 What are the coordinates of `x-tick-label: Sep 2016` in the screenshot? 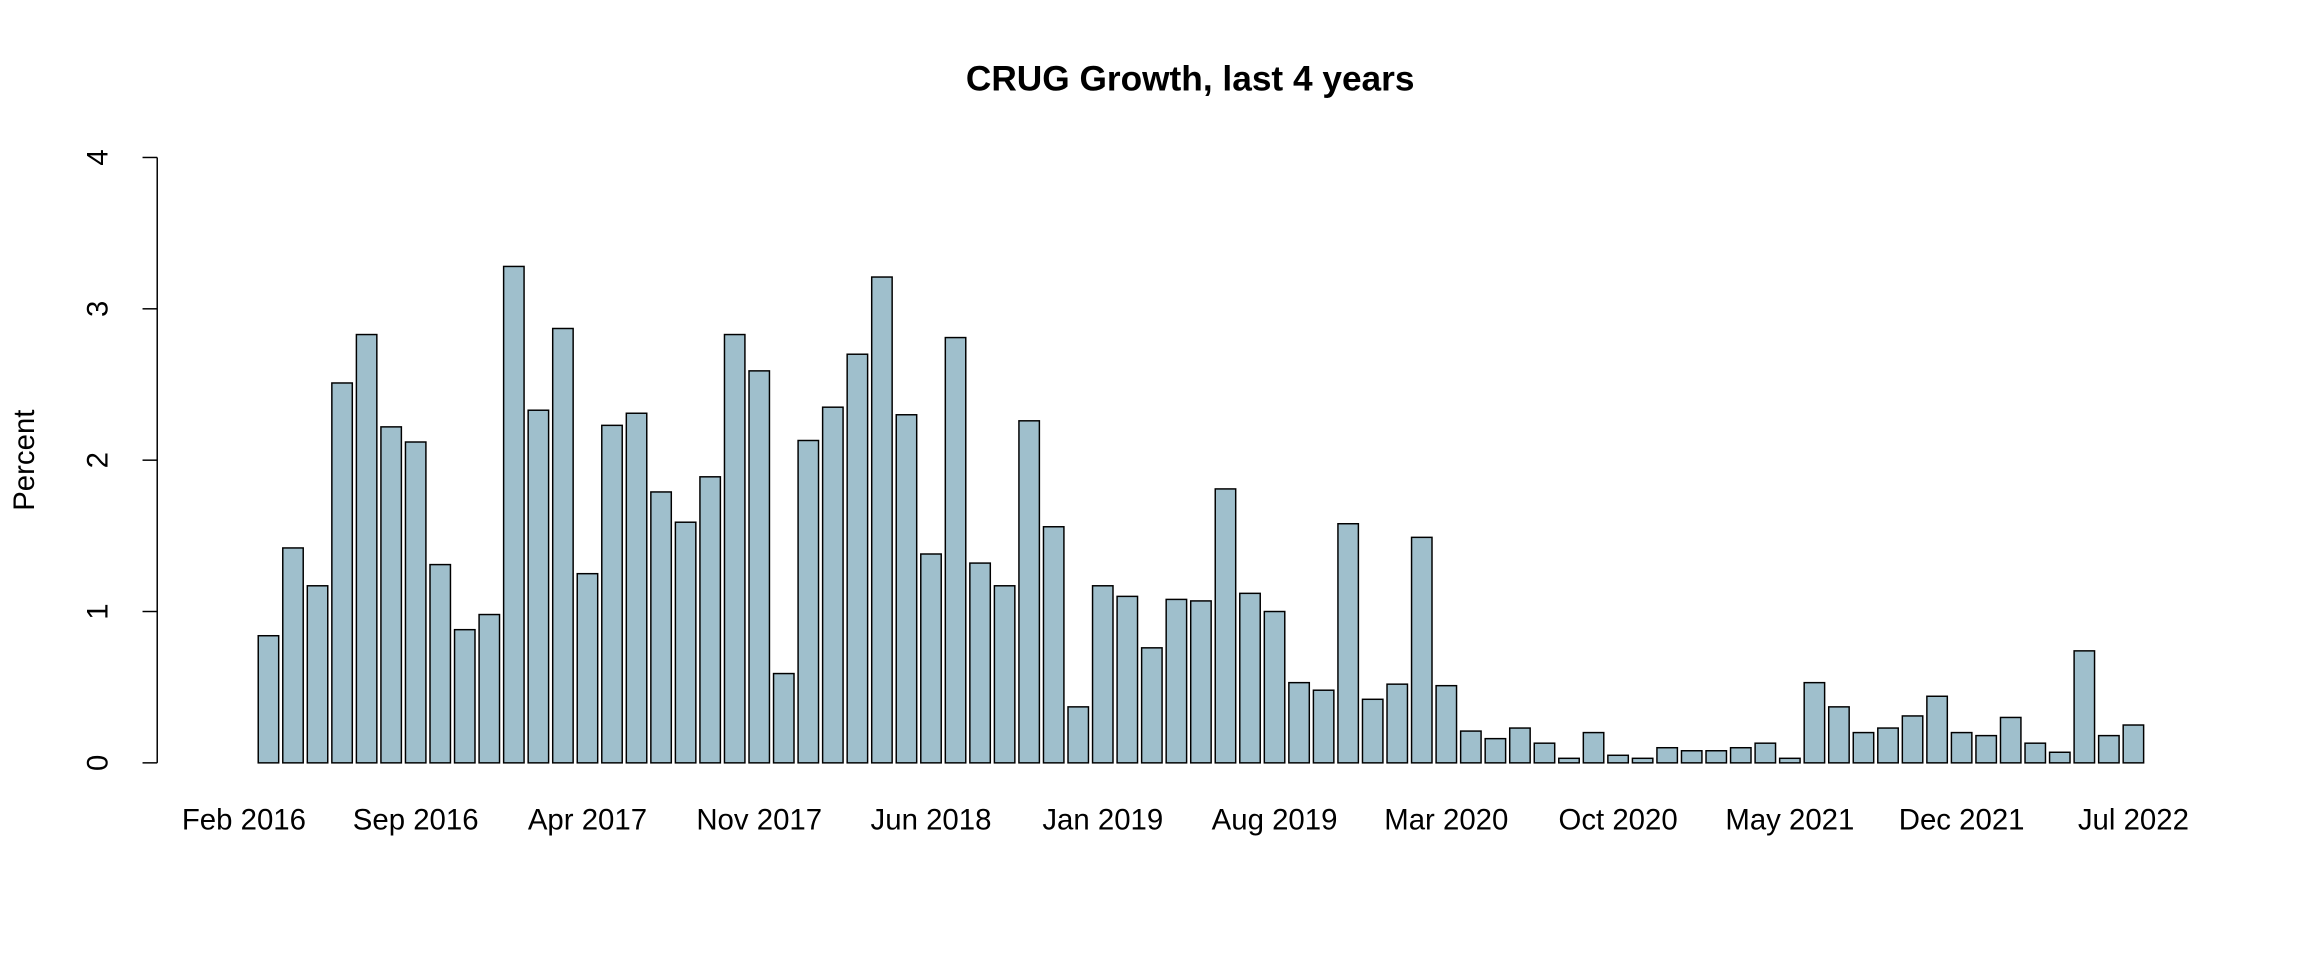 It's located at (416, 819).